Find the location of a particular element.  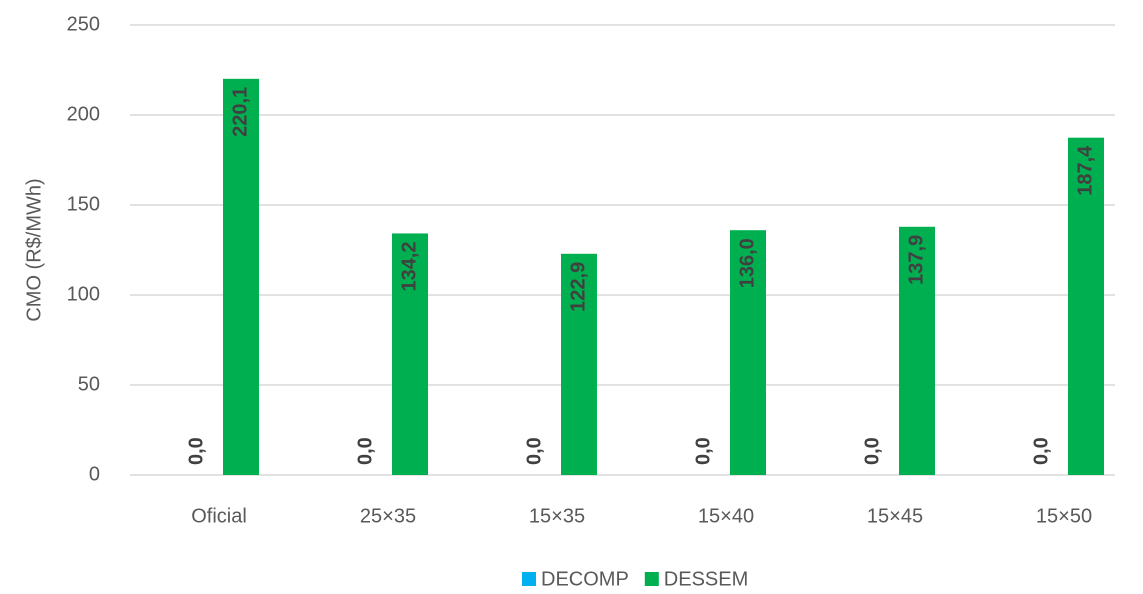

x-tick-label: 25×35 is located at coordinates (388, 516).